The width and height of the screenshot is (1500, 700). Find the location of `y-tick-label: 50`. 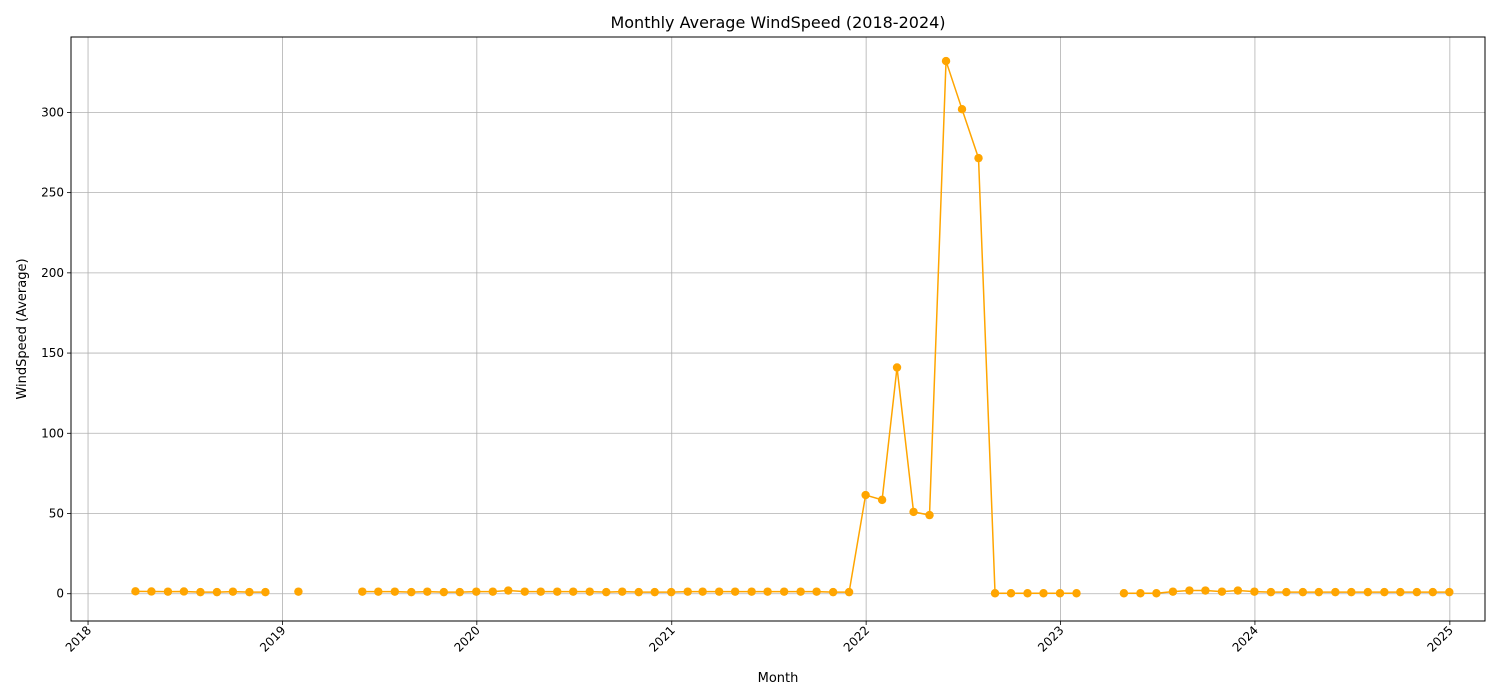

y-tick-label: 50 is located at coordinates (56, 514).